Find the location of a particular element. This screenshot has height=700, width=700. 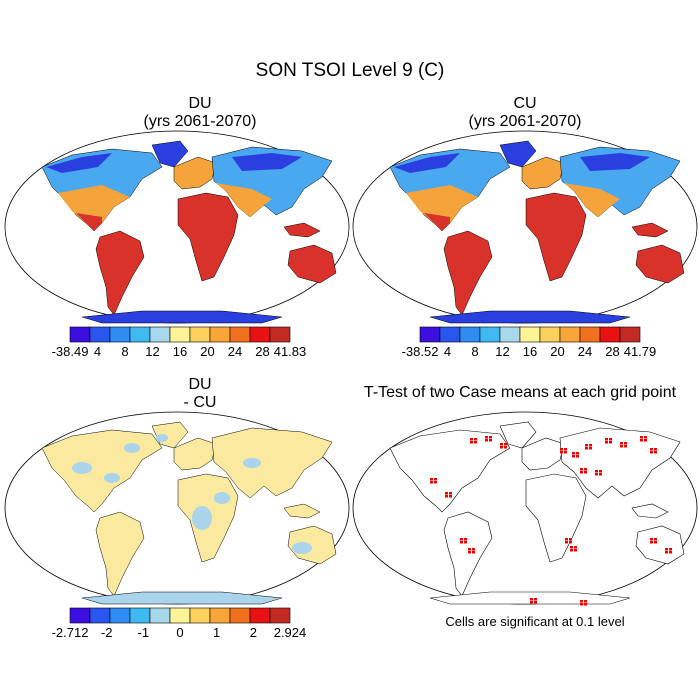

land-antarctica is located at coordinates (182, 598).